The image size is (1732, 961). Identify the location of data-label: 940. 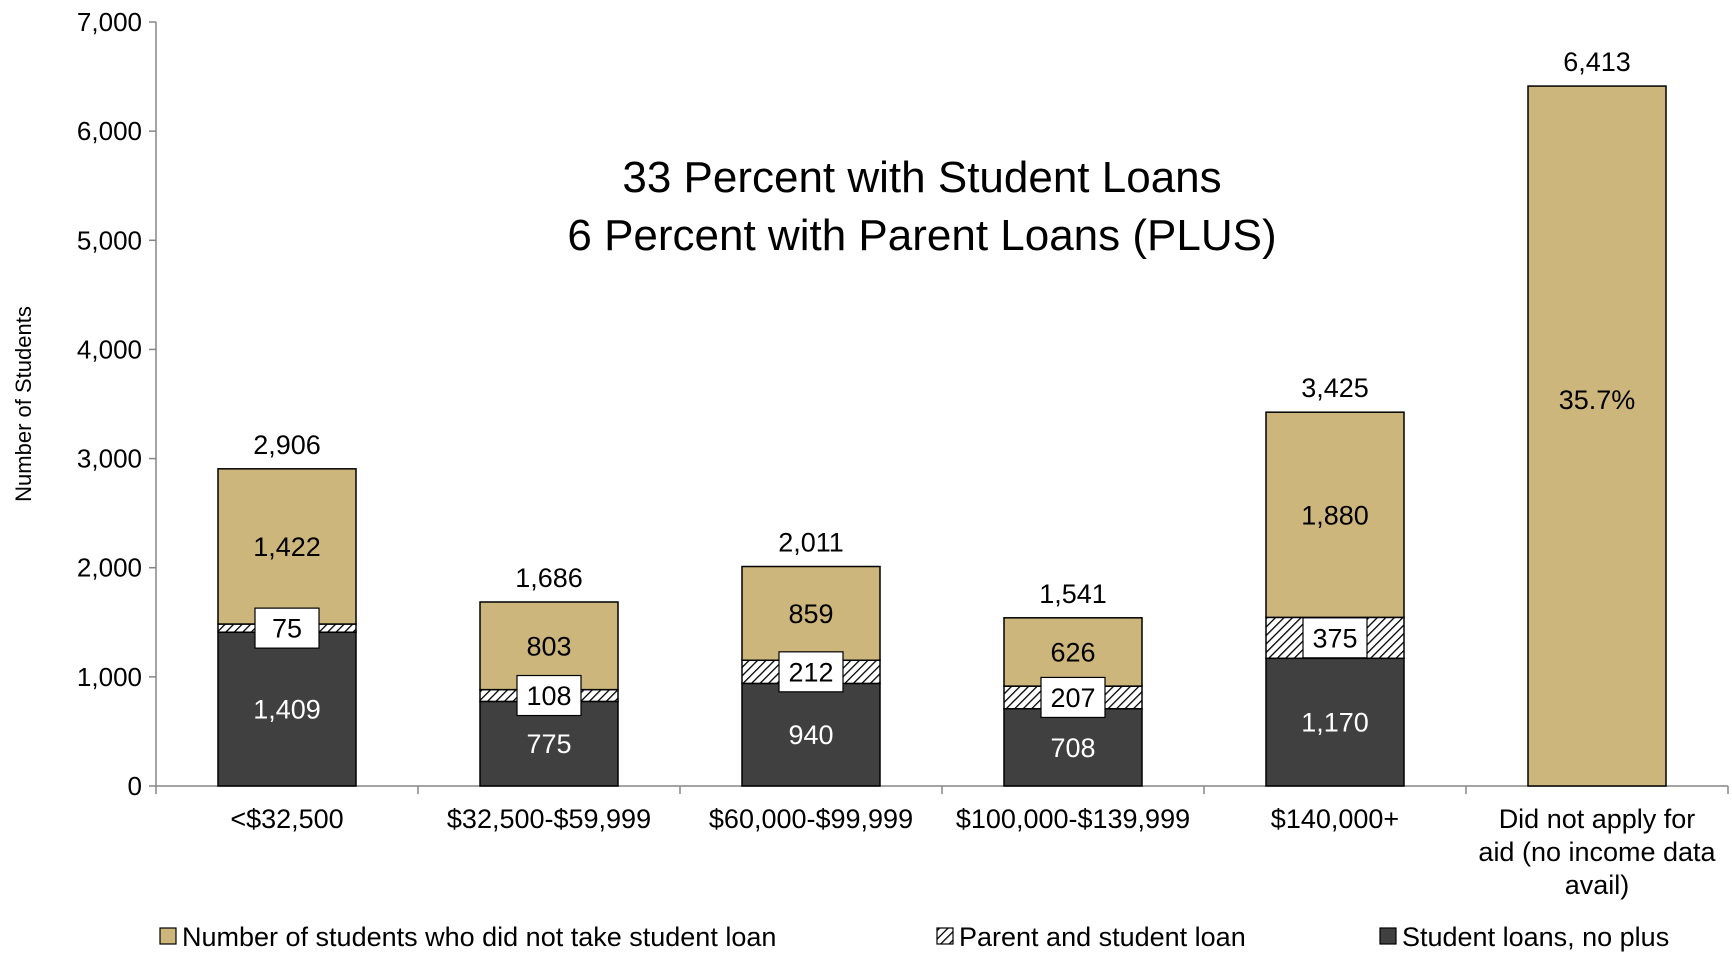
(810, 735).